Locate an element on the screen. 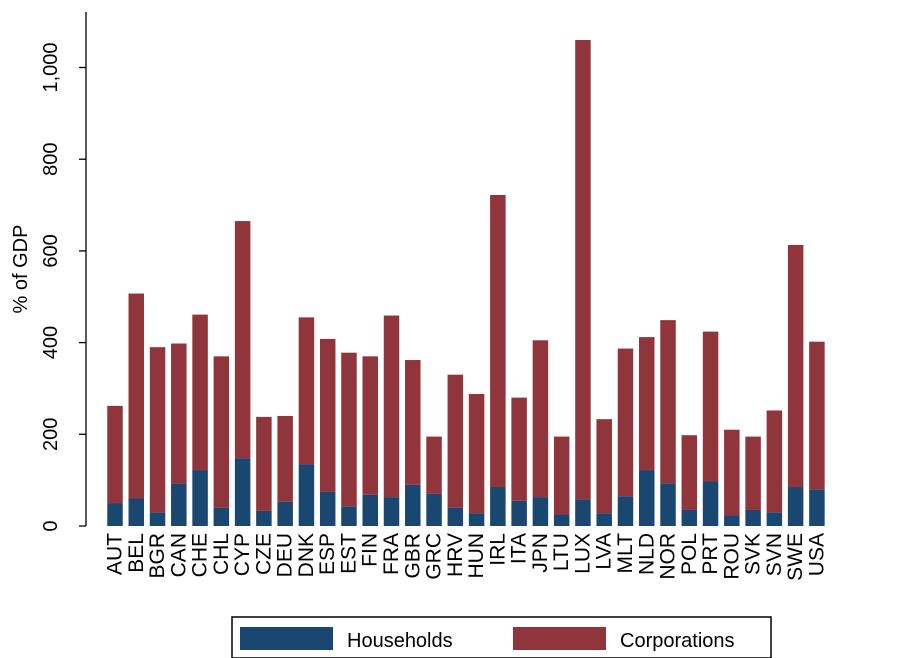  bar-households-ltu is located at coordinates (561, 520).